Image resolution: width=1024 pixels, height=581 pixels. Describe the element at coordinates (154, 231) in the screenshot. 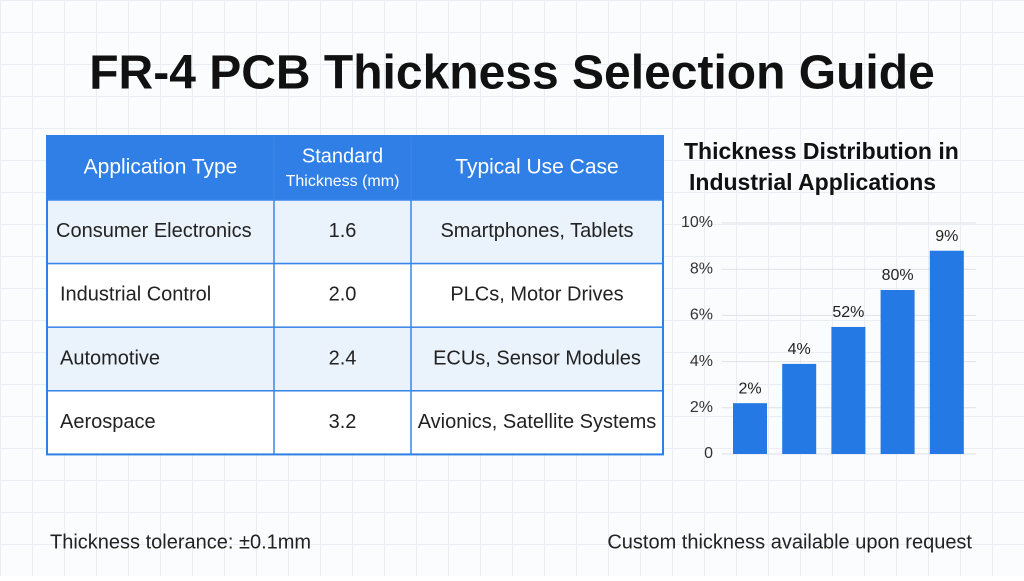

I see `table-cell: Consumer Electronics` at that location.